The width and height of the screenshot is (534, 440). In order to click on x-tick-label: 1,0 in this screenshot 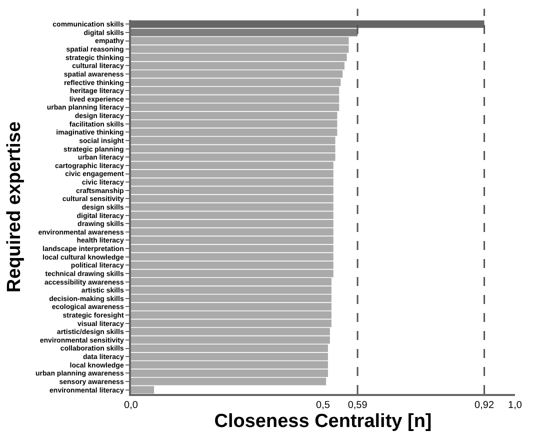, I will do `click(515, 405)`.